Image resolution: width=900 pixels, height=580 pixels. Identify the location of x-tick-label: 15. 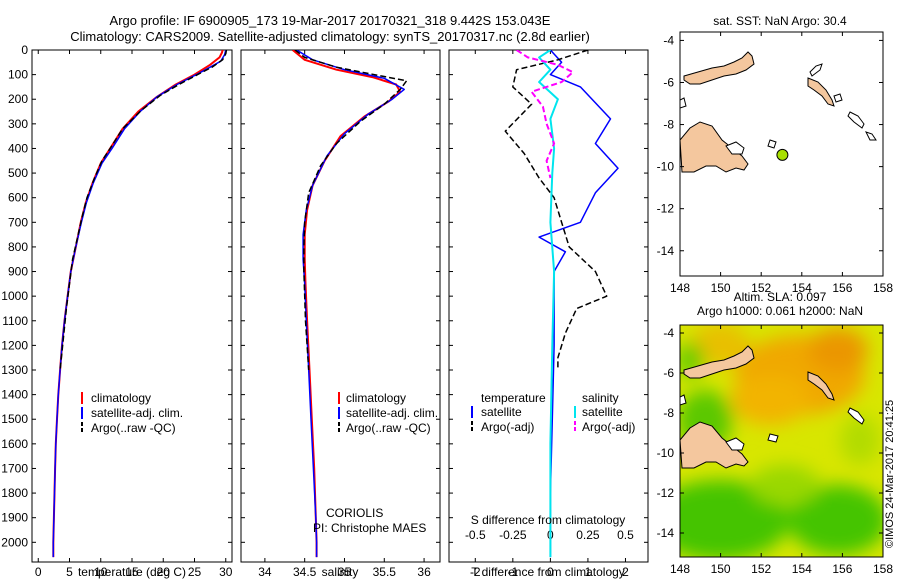
(132, 572).